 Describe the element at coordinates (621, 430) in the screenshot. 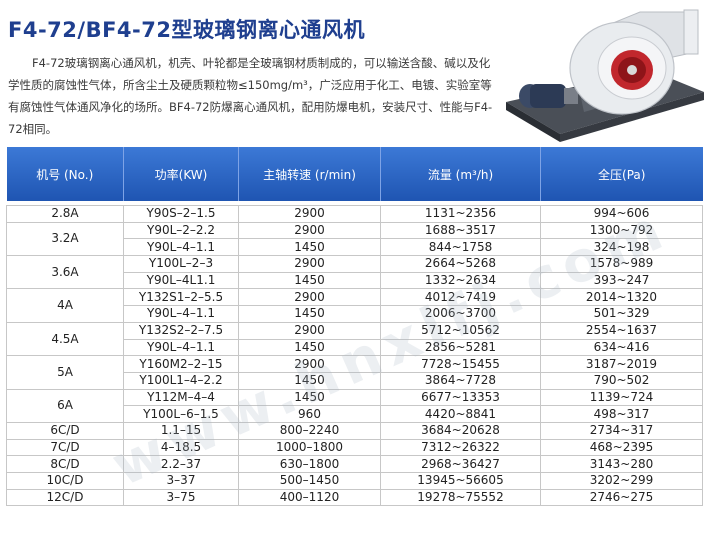

I see `pressure-cell: 2734~317` at that location.